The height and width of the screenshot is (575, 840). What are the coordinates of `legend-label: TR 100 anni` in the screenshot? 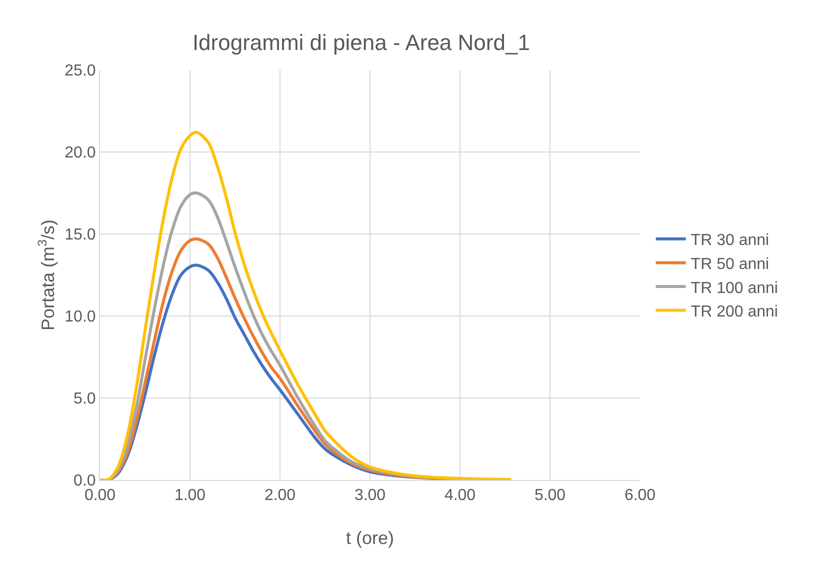 It's located at (734, 288).